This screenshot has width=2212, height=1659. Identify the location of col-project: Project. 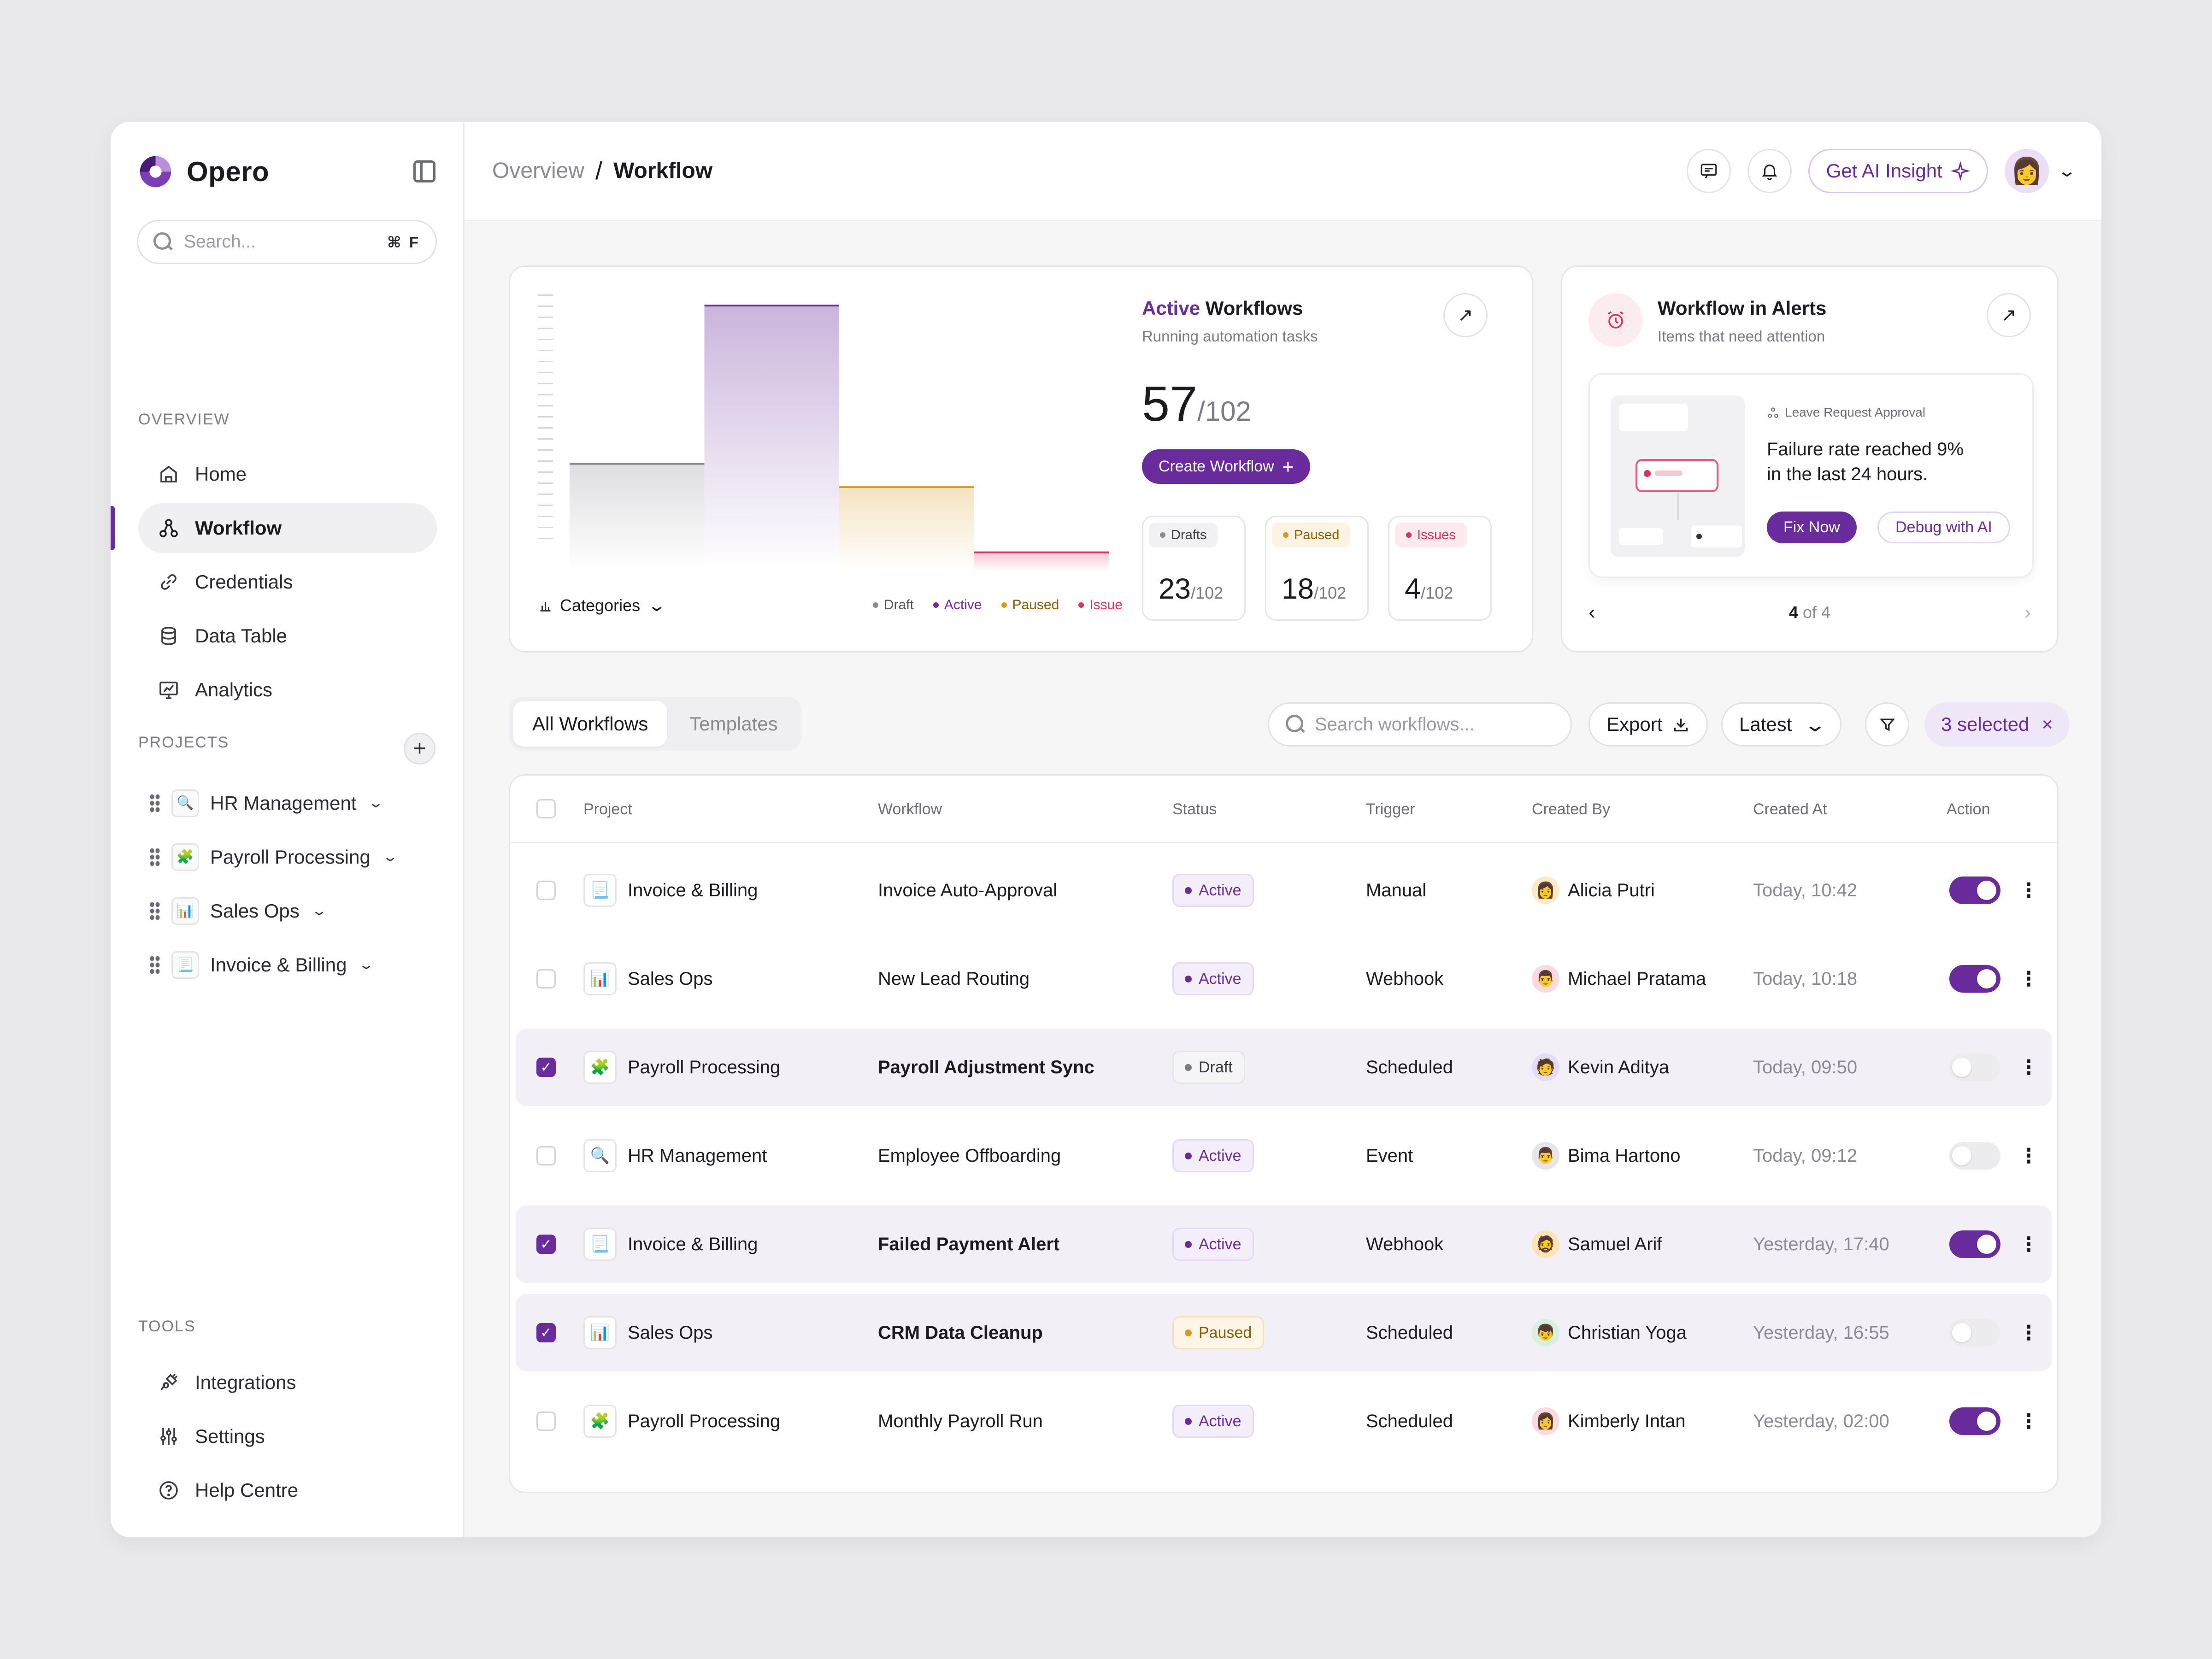
(607, 809).